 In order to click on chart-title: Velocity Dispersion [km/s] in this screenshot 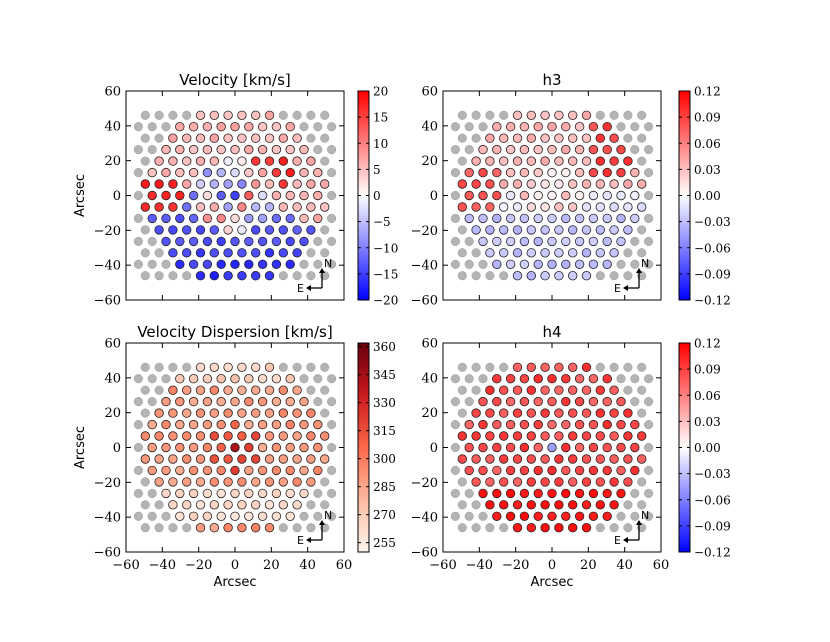, I will do `click(234, 332)`.